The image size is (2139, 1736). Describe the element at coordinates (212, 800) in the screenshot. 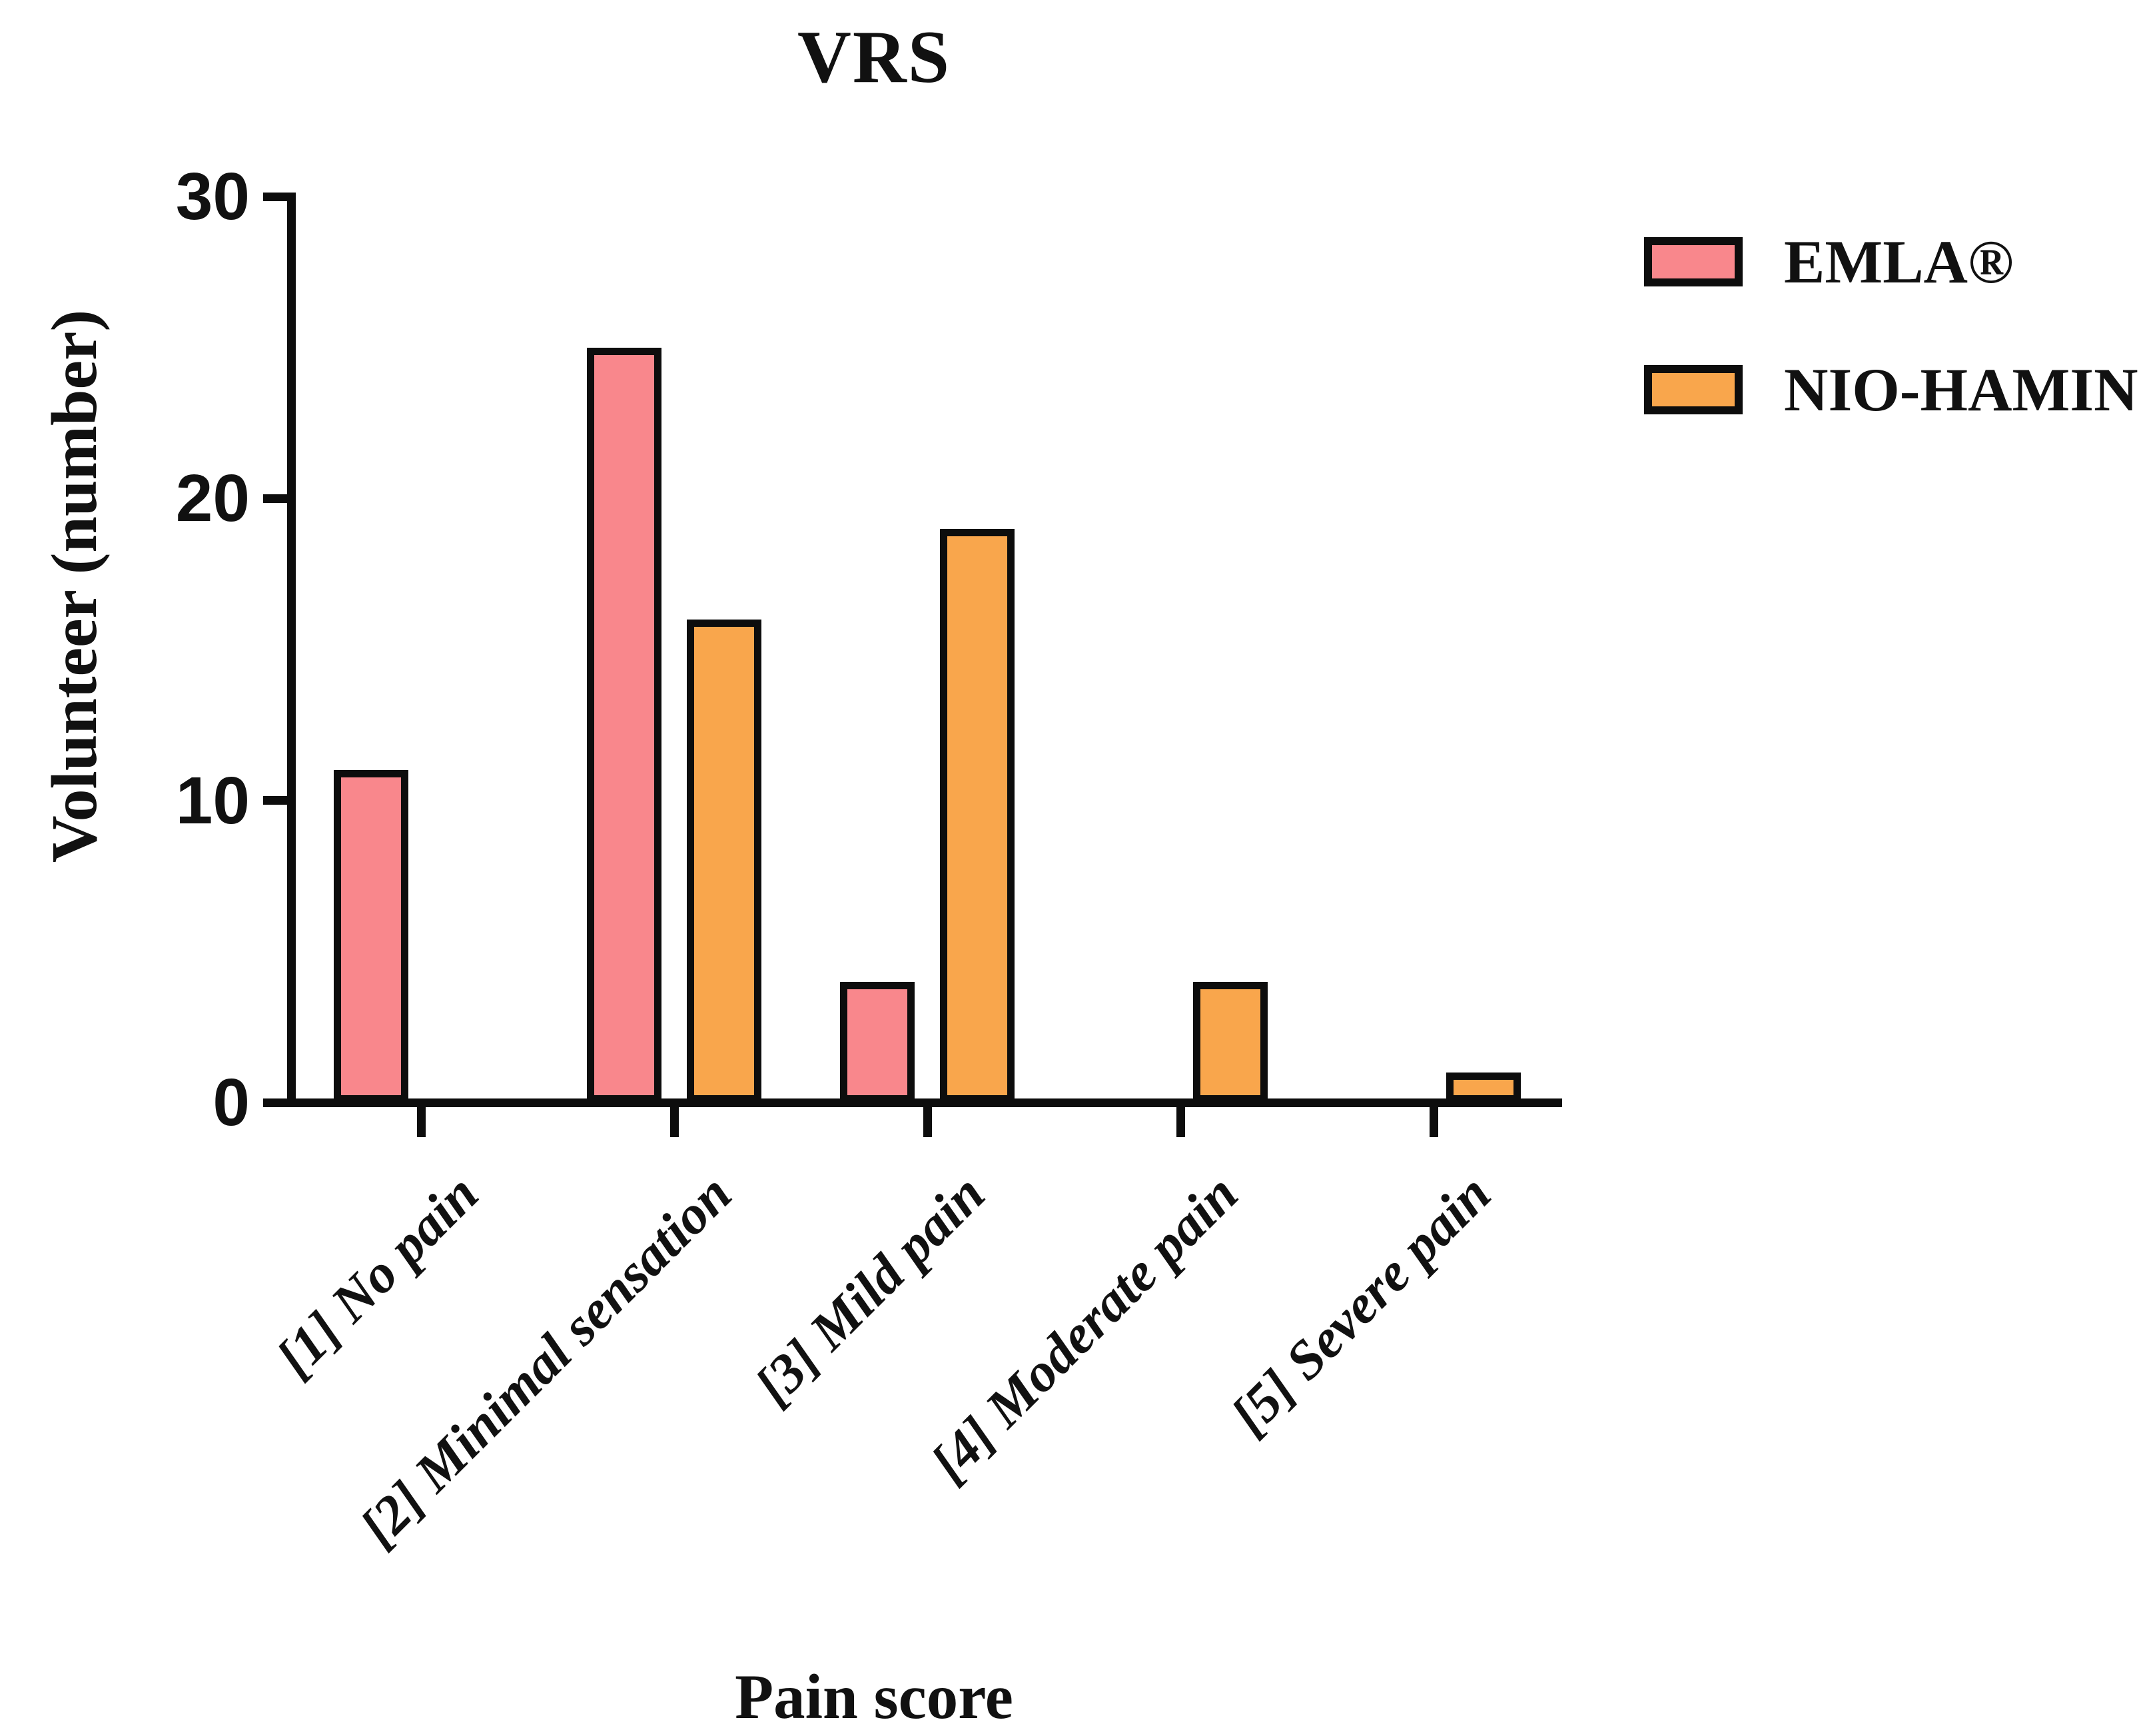

I see `y-tick-label: 10` at that location.